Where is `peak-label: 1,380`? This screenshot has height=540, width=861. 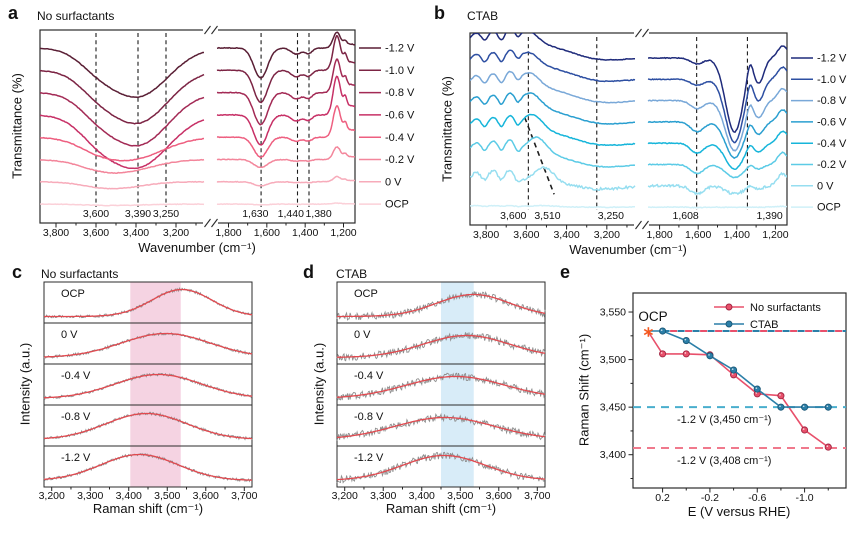 peak-label: 1,380 is located at coordinates (318, 214).